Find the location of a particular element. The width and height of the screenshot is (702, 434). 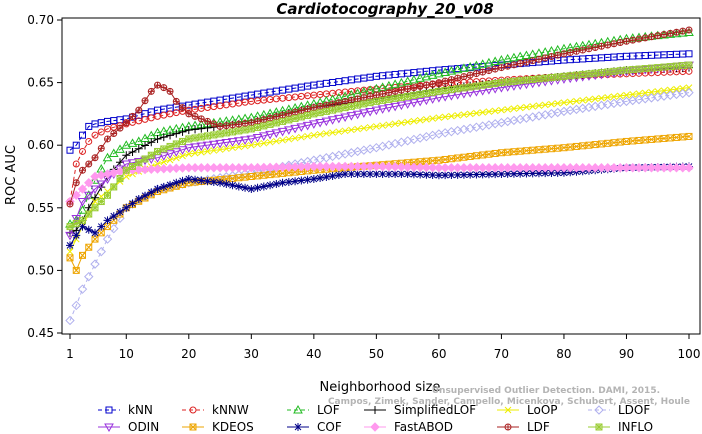

legend-label: KDEOS is located at coordinates (233, 427).